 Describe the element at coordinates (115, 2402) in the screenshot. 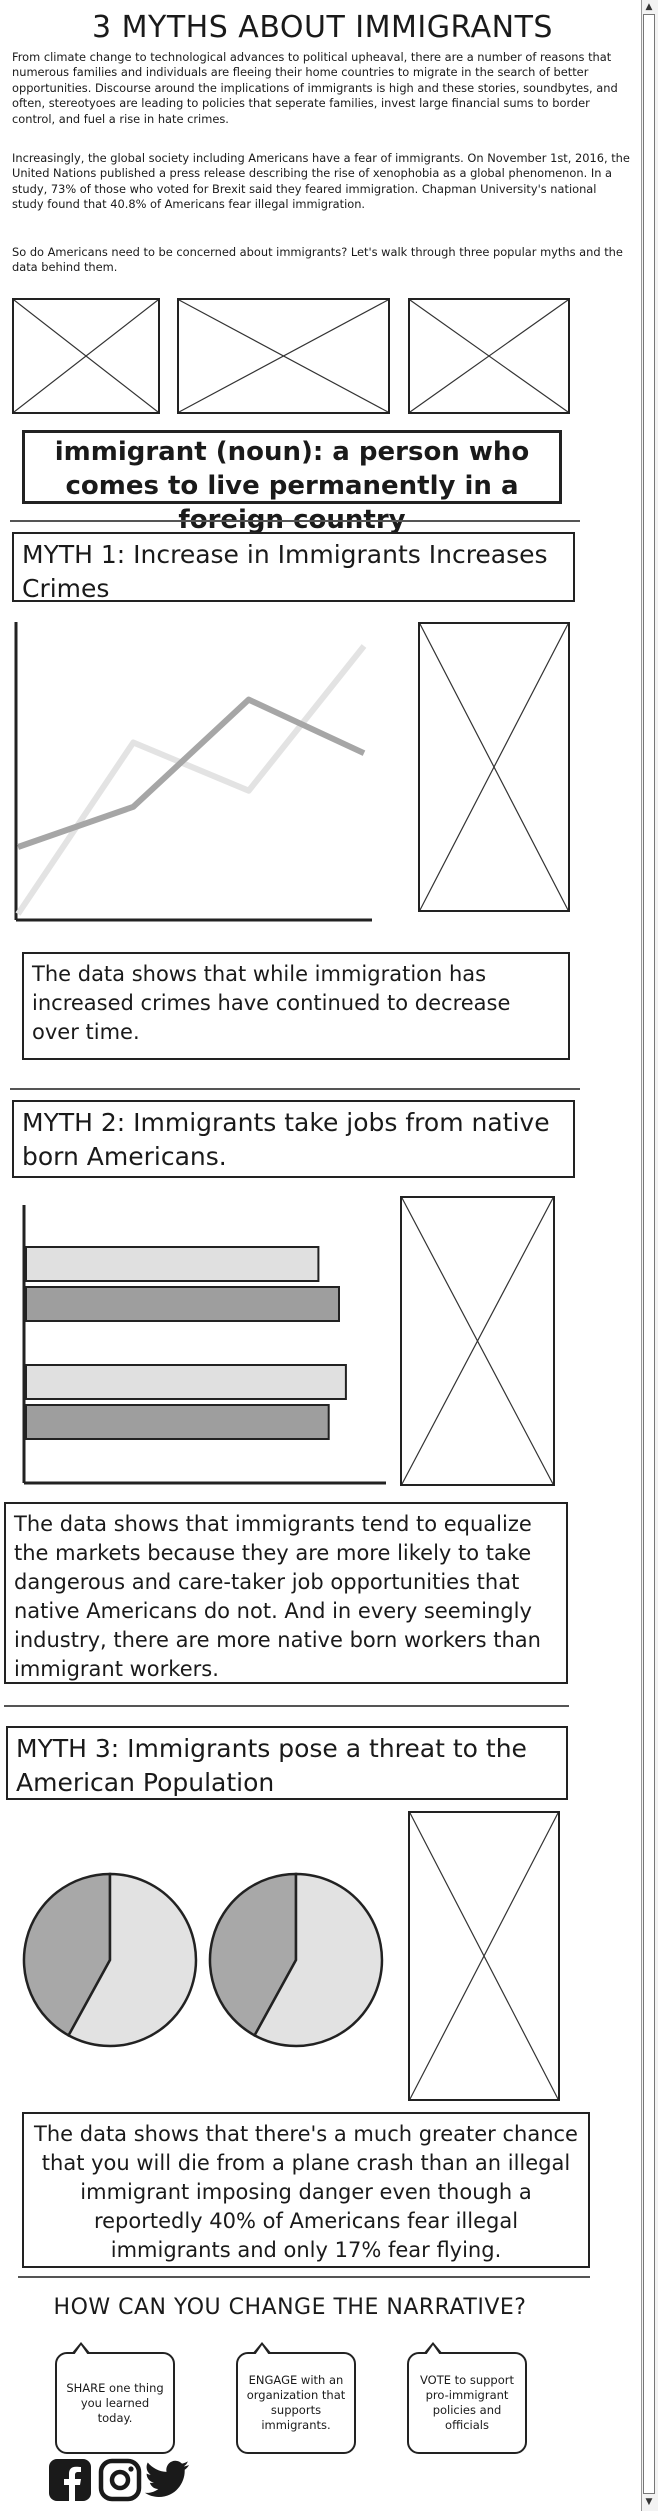

I see `share-bubble-text: SHARE one thing you learned today.` at that location.